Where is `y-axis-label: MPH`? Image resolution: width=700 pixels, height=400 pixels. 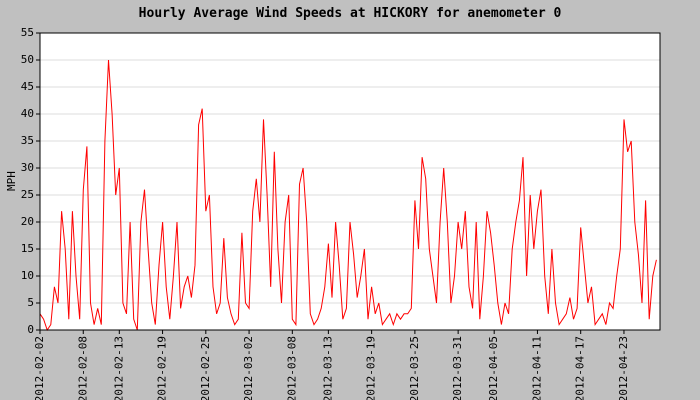 y-axis-label: MPH is located at coordinates (11, 181).